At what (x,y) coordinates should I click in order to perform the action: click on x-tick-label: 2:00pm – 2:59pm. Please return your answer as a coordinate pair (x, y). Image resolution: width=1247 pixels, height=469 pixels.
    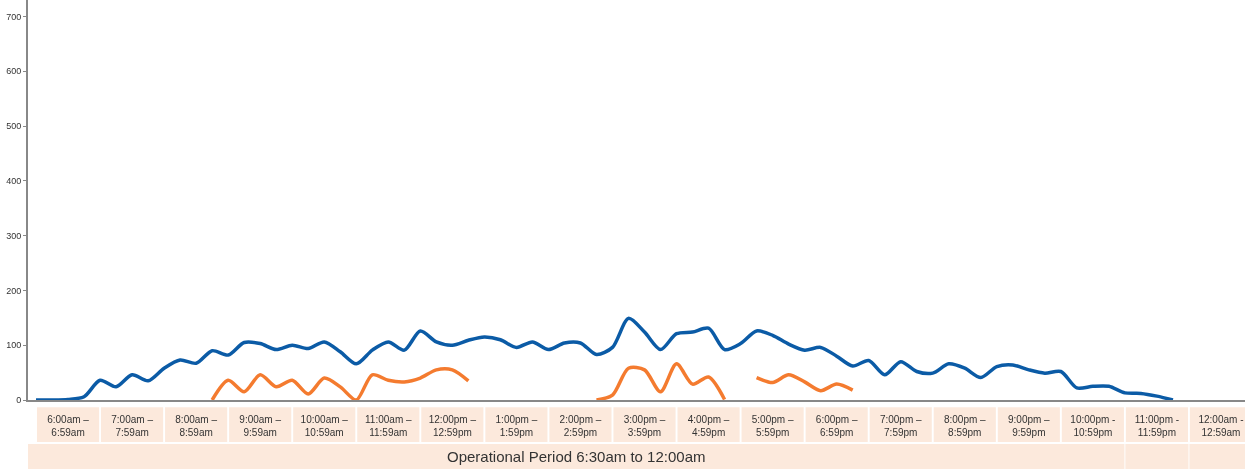
    Looking at the image, I should click on (580, 426).